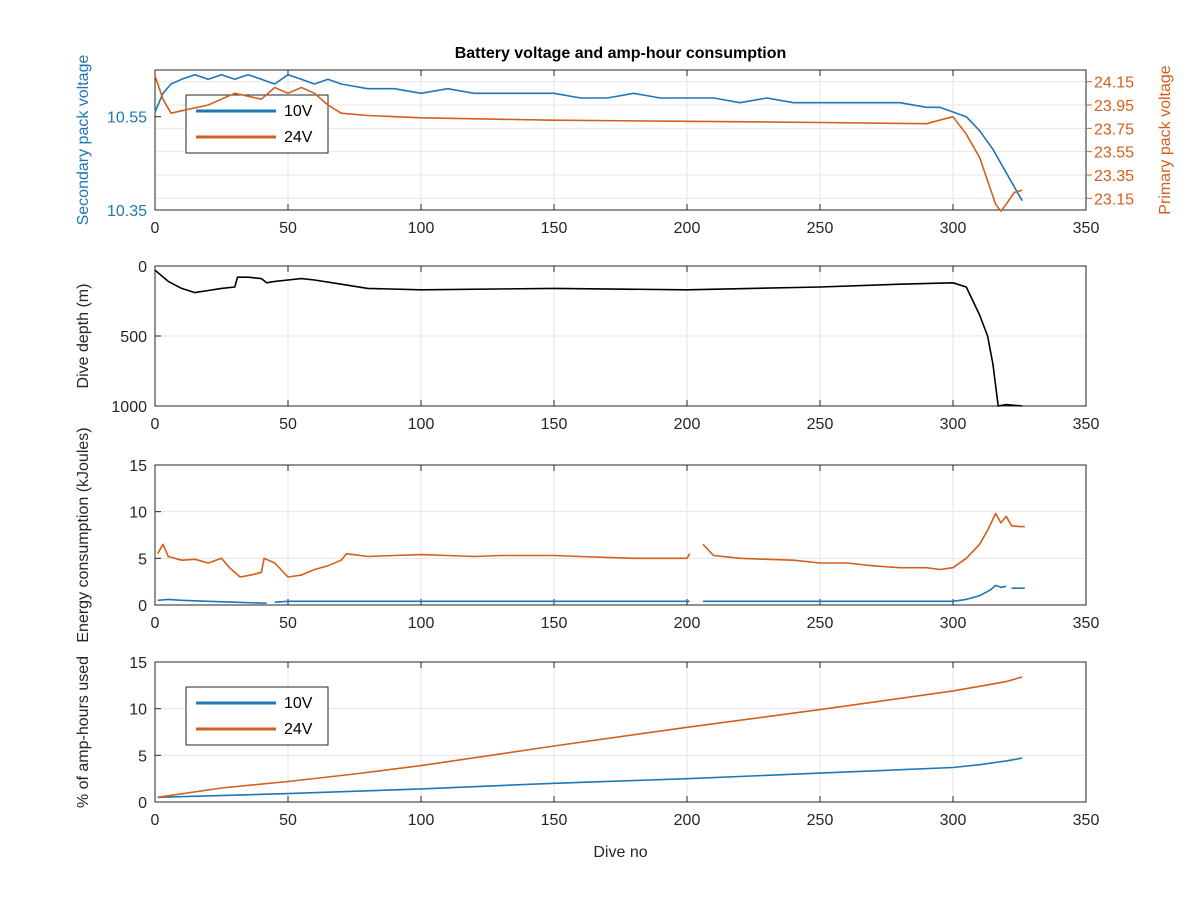  I want to click on y-axis-label: % of amp-hours used, so click(83, 732).